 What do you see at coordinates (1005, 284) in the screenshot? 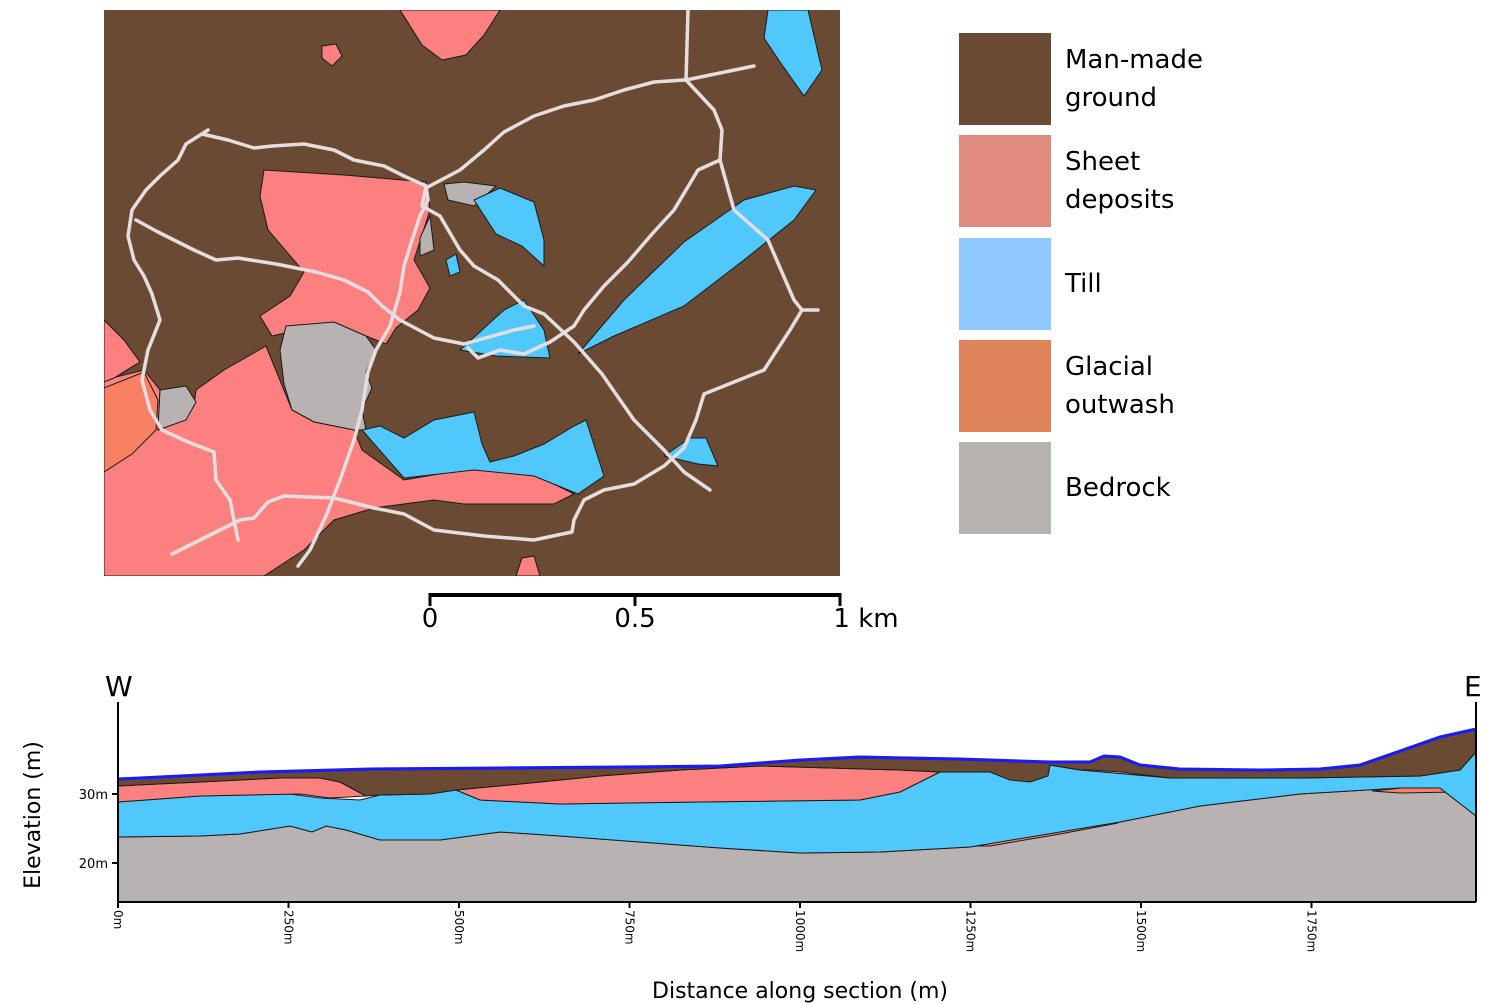
I see `legend-swatch-till` at bounding box center [1005, 284].